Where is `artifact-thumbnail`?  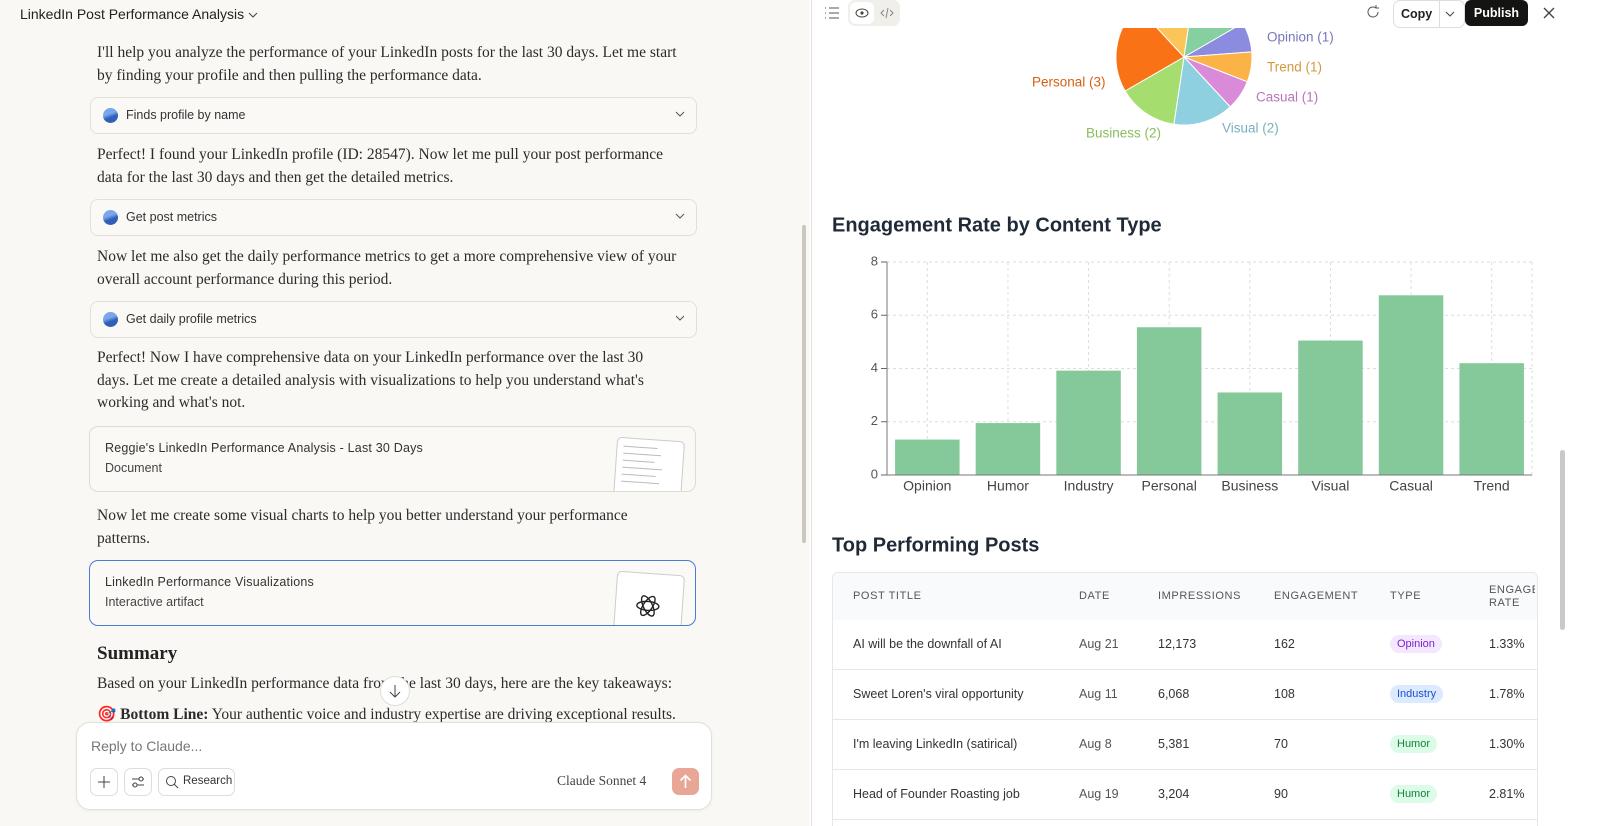
artifact-thumbnail is located at coordinates (649, 597).